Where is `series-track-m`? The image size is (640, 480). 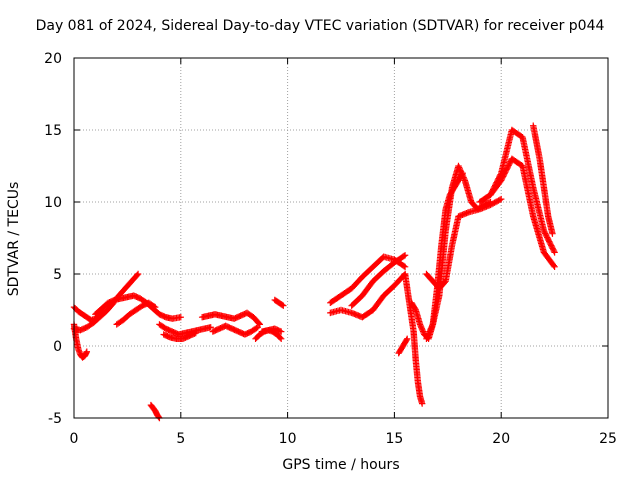 series-track-m is located at coordinates (279, 302).